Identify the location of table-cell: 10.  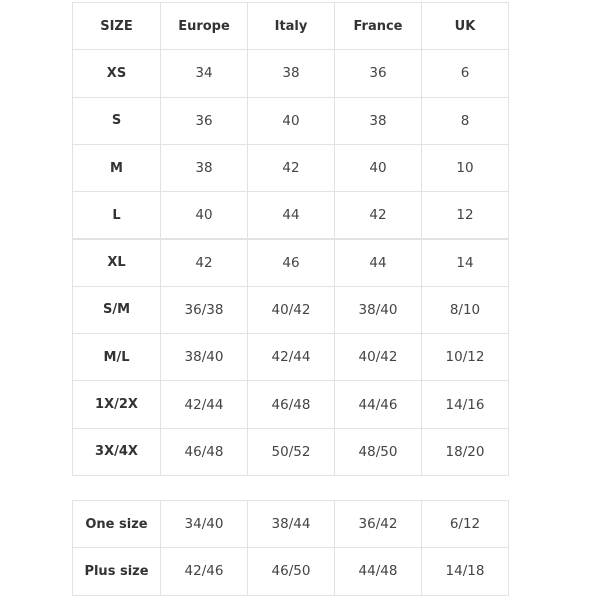
(465, 168).